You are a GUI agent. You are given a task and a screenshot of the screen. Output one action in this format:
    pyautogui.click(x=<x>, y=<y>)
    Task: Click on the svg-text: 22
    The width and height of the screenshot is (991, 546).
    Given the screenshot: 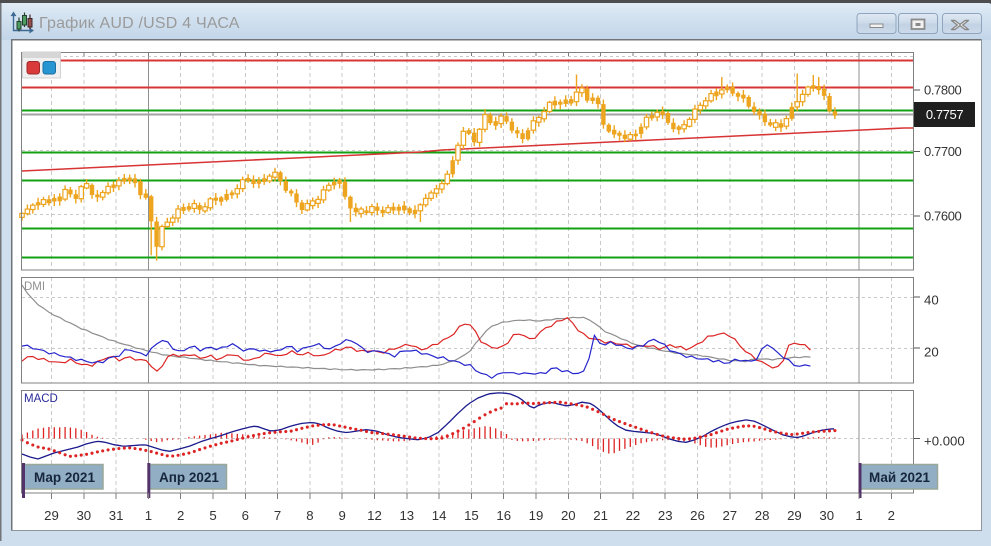 What is the action you would take?
    pyautogui.click(x=633, y=515)
    